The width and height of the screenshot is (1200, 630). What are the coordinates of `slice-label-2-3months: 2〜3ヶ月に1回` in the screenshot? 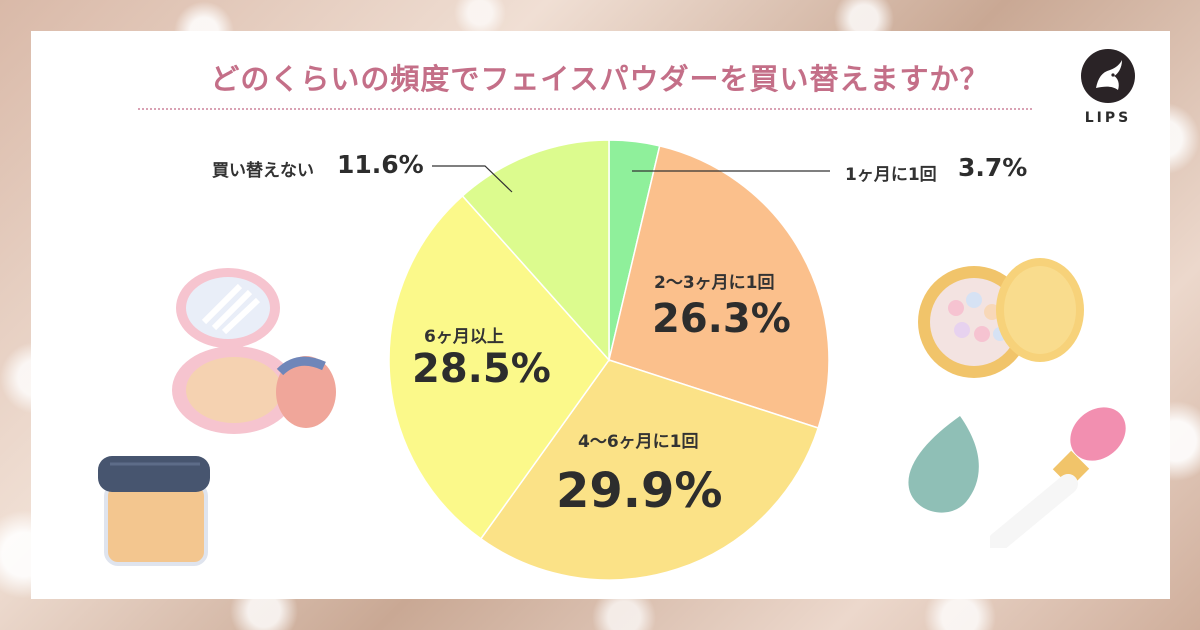 It's located at (714, 283).